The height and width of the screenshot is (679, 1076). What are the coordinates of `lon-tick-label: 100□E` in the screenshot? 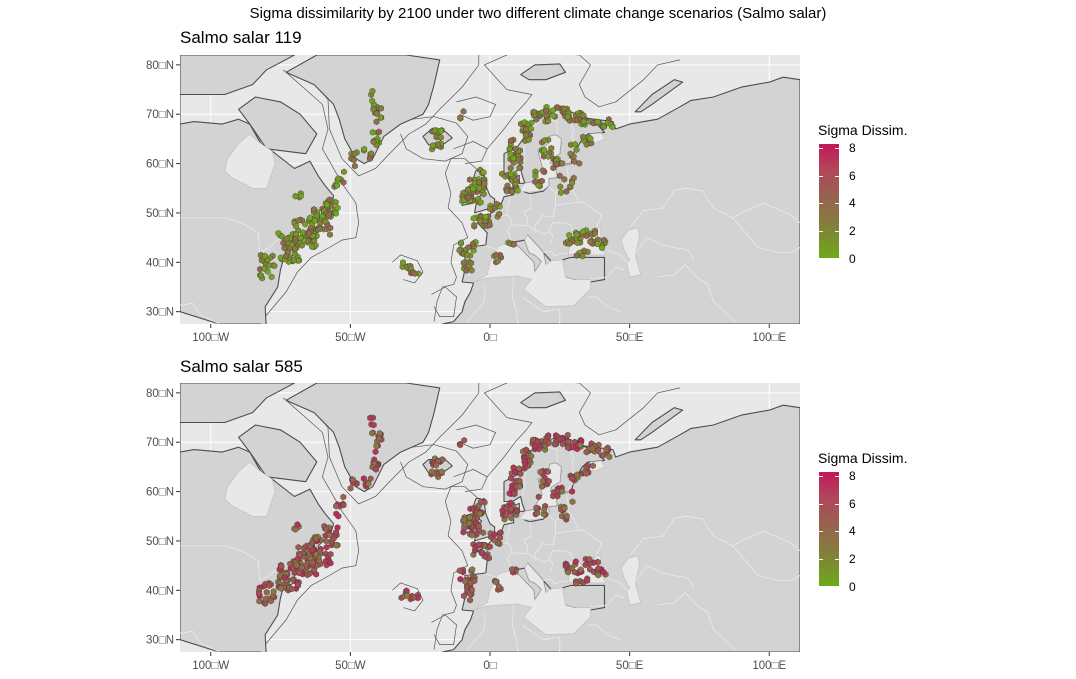 It's located at (769, 338).